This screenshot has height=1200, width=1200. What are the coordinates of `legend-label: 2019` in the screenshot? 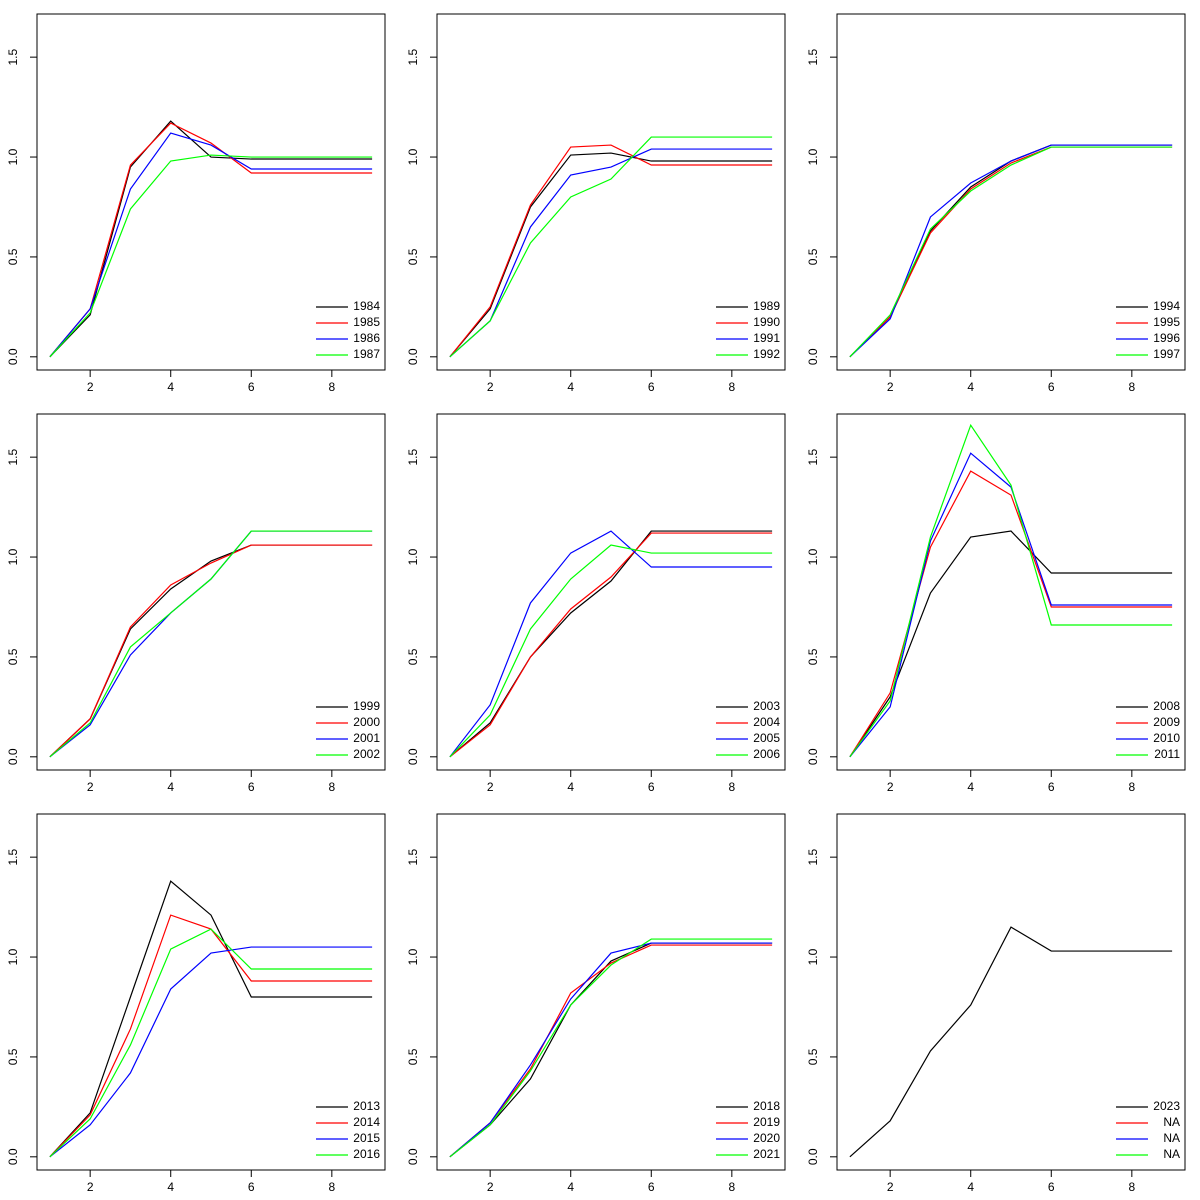 It's located at (766, 1122).